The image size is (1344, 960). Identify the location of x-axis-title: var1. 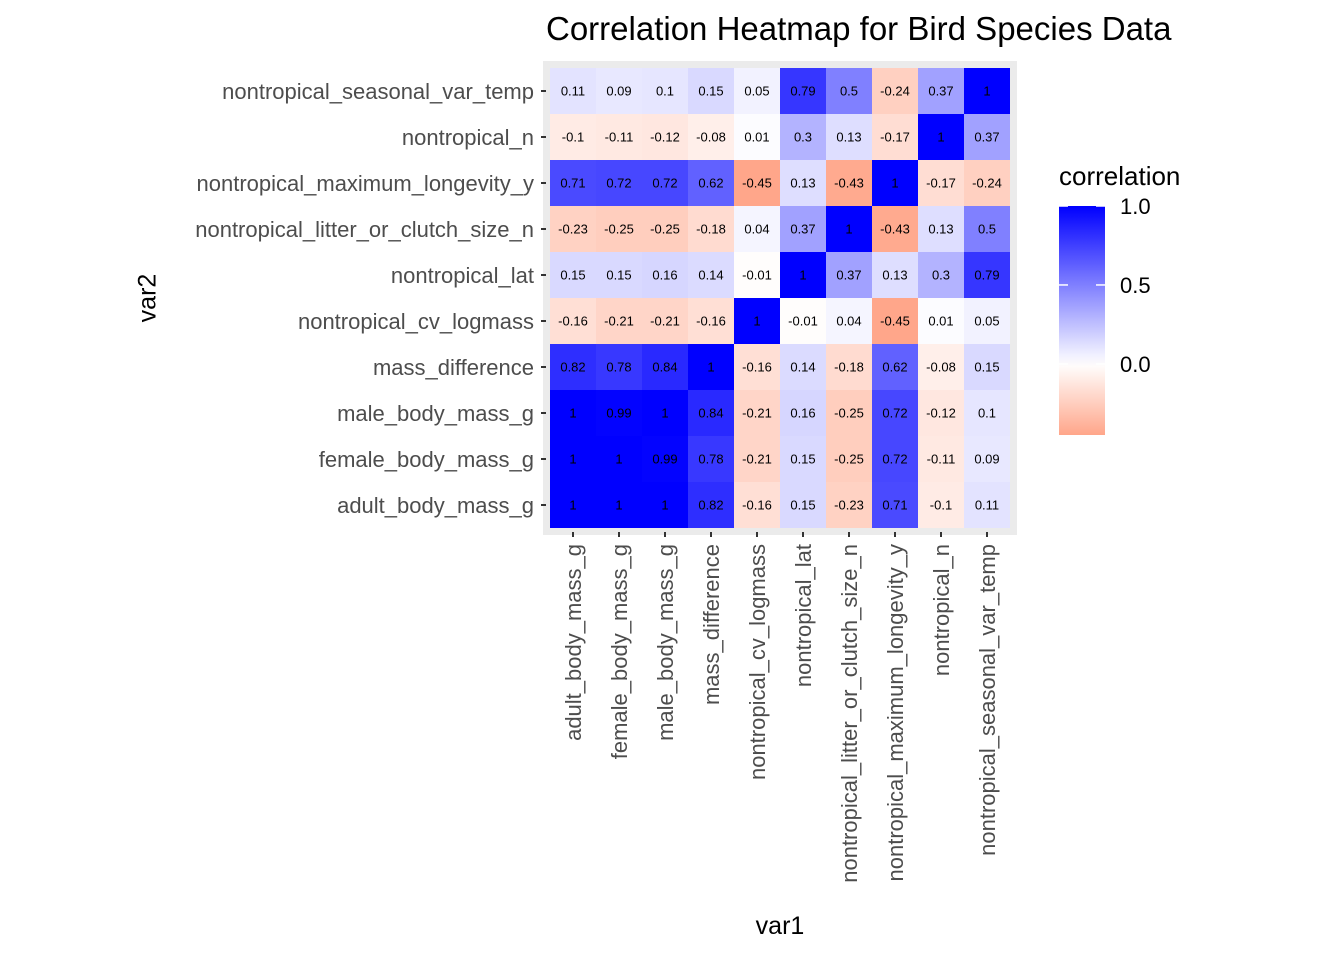
(780, 926).